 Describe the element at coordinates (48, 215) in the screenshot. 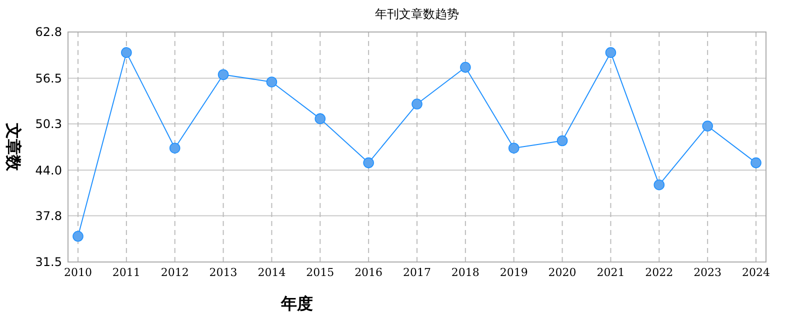

I see `y-tick-label: 37.8` at that location.